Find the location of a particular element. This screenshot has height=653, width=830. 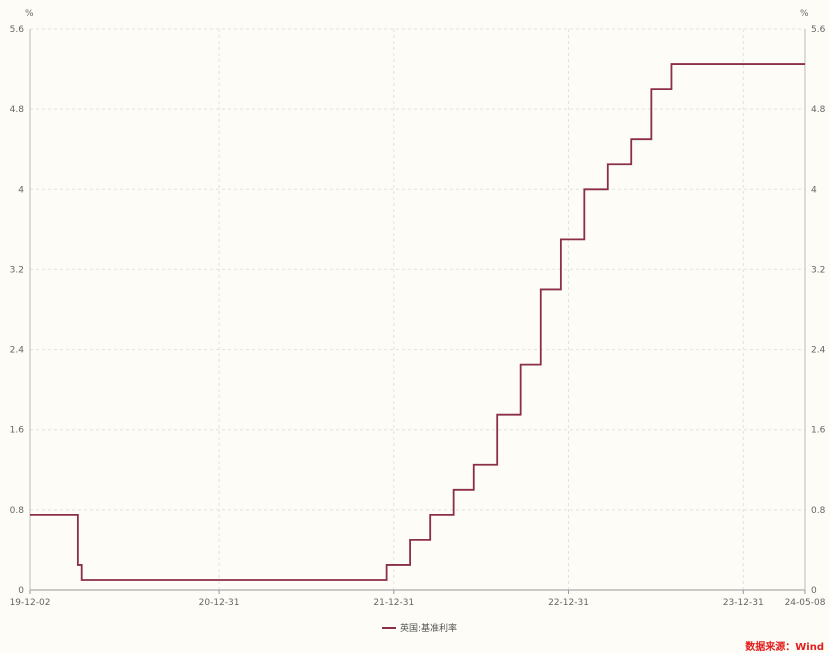

y-tick-label-right: 4.8 is located at coordinates (818, 110).